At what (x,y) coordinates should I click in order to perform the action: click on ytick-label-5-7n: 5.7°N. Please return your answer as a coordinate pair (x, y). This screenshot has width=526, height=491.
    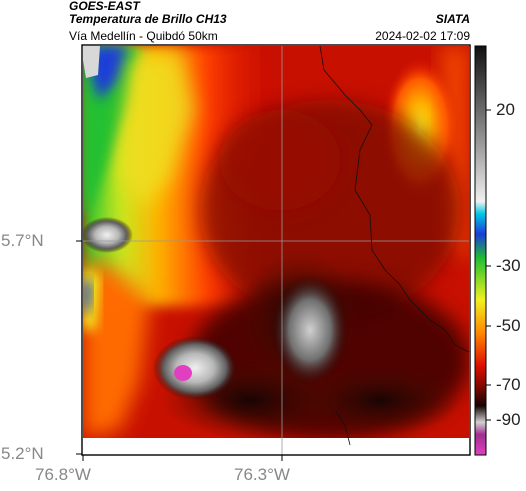
    Looking at the image, I should click on (22, 240).